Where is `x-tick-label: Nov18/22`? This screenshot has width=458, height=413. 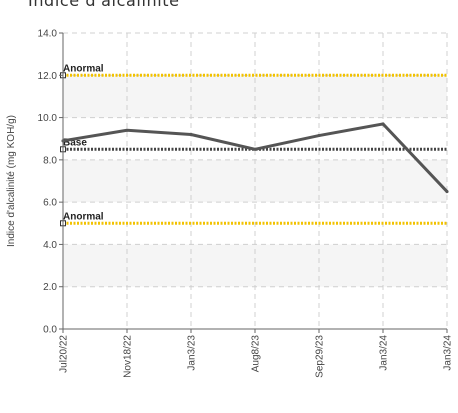 x-tick-label: Nov18/22 is located at coordinates (128, 356).